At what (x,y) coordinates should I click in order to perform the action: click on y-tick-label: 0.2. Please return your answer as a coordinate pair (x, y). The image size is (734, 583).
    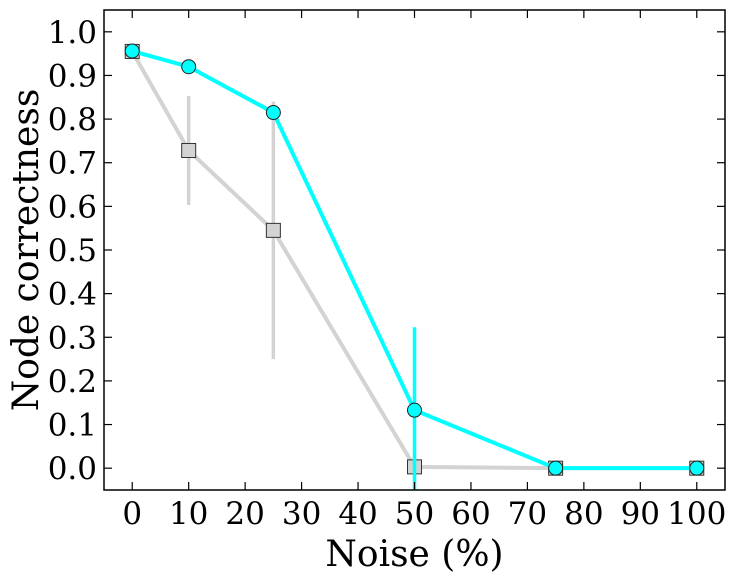
    Looking at the image, I should click on (72, 382).